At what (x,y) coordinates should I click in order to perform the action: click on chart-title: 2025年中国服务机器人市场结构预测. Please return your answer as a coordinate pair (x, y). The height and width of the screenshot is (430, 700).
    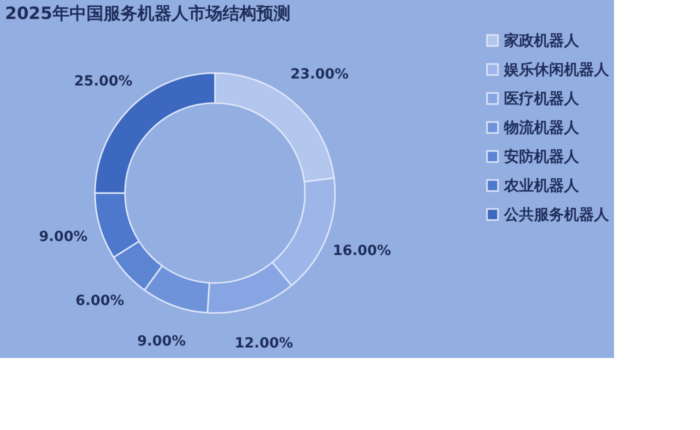
    Looking at the image, I should click on (147, 14).